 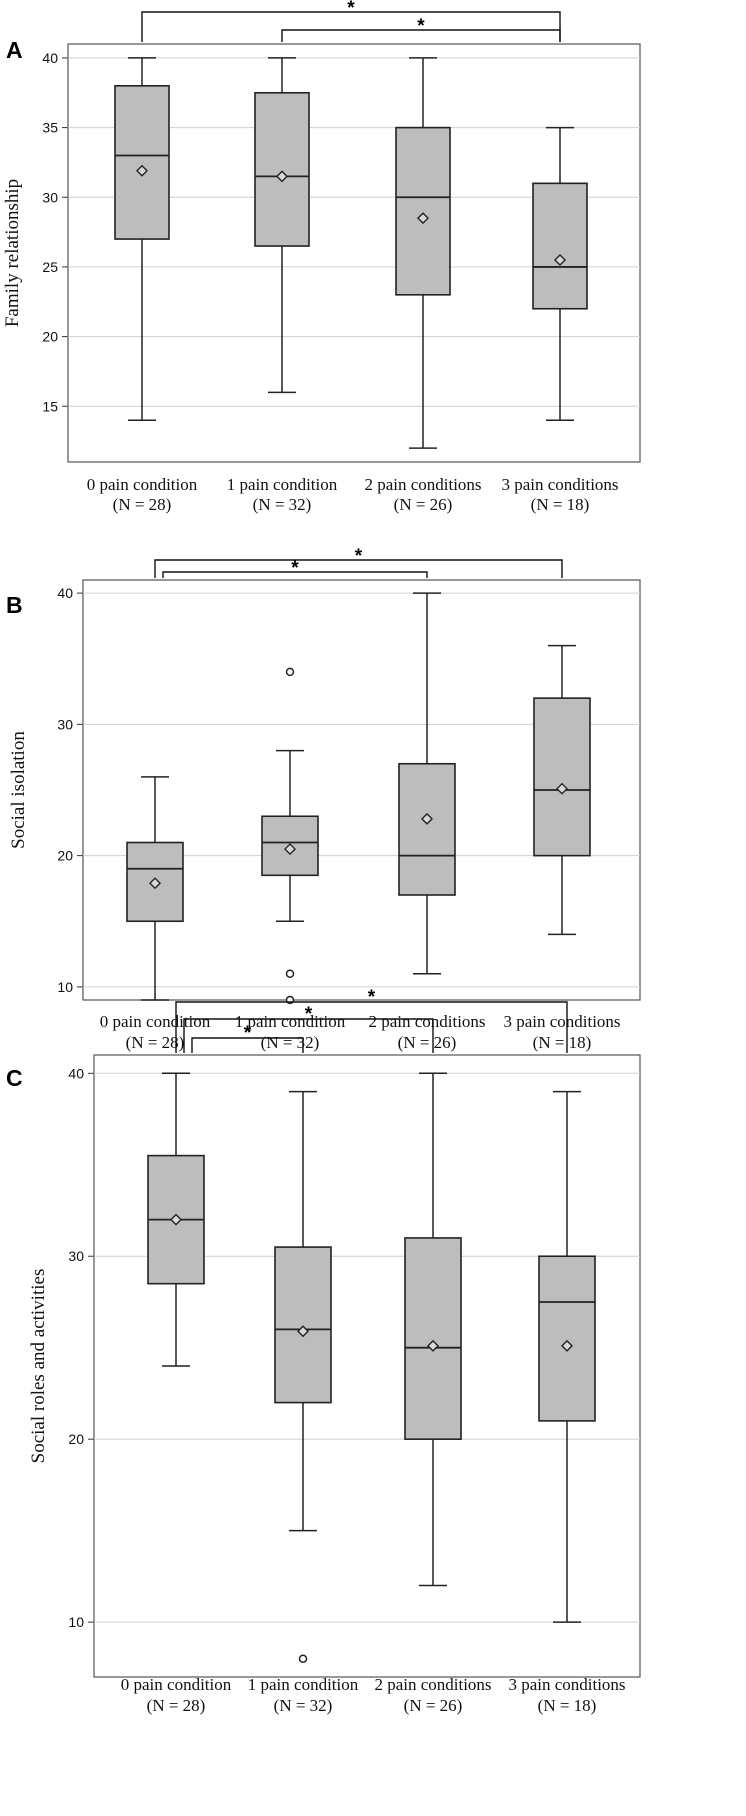 I want to click on panel-letter: C, so click(x=14, y=1078).